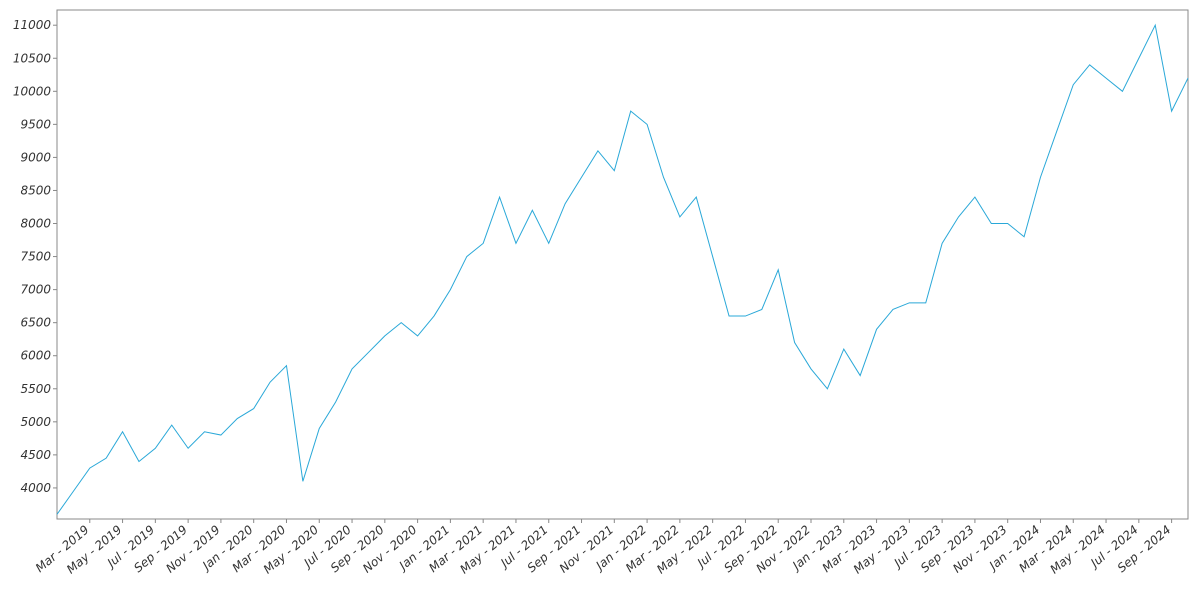 This screenshot has width=1200, height=600. What do you see at coordinates (35, 422) in the screenshot?
I see `y-tick-label: 5000` at bounding box center [35, 422].